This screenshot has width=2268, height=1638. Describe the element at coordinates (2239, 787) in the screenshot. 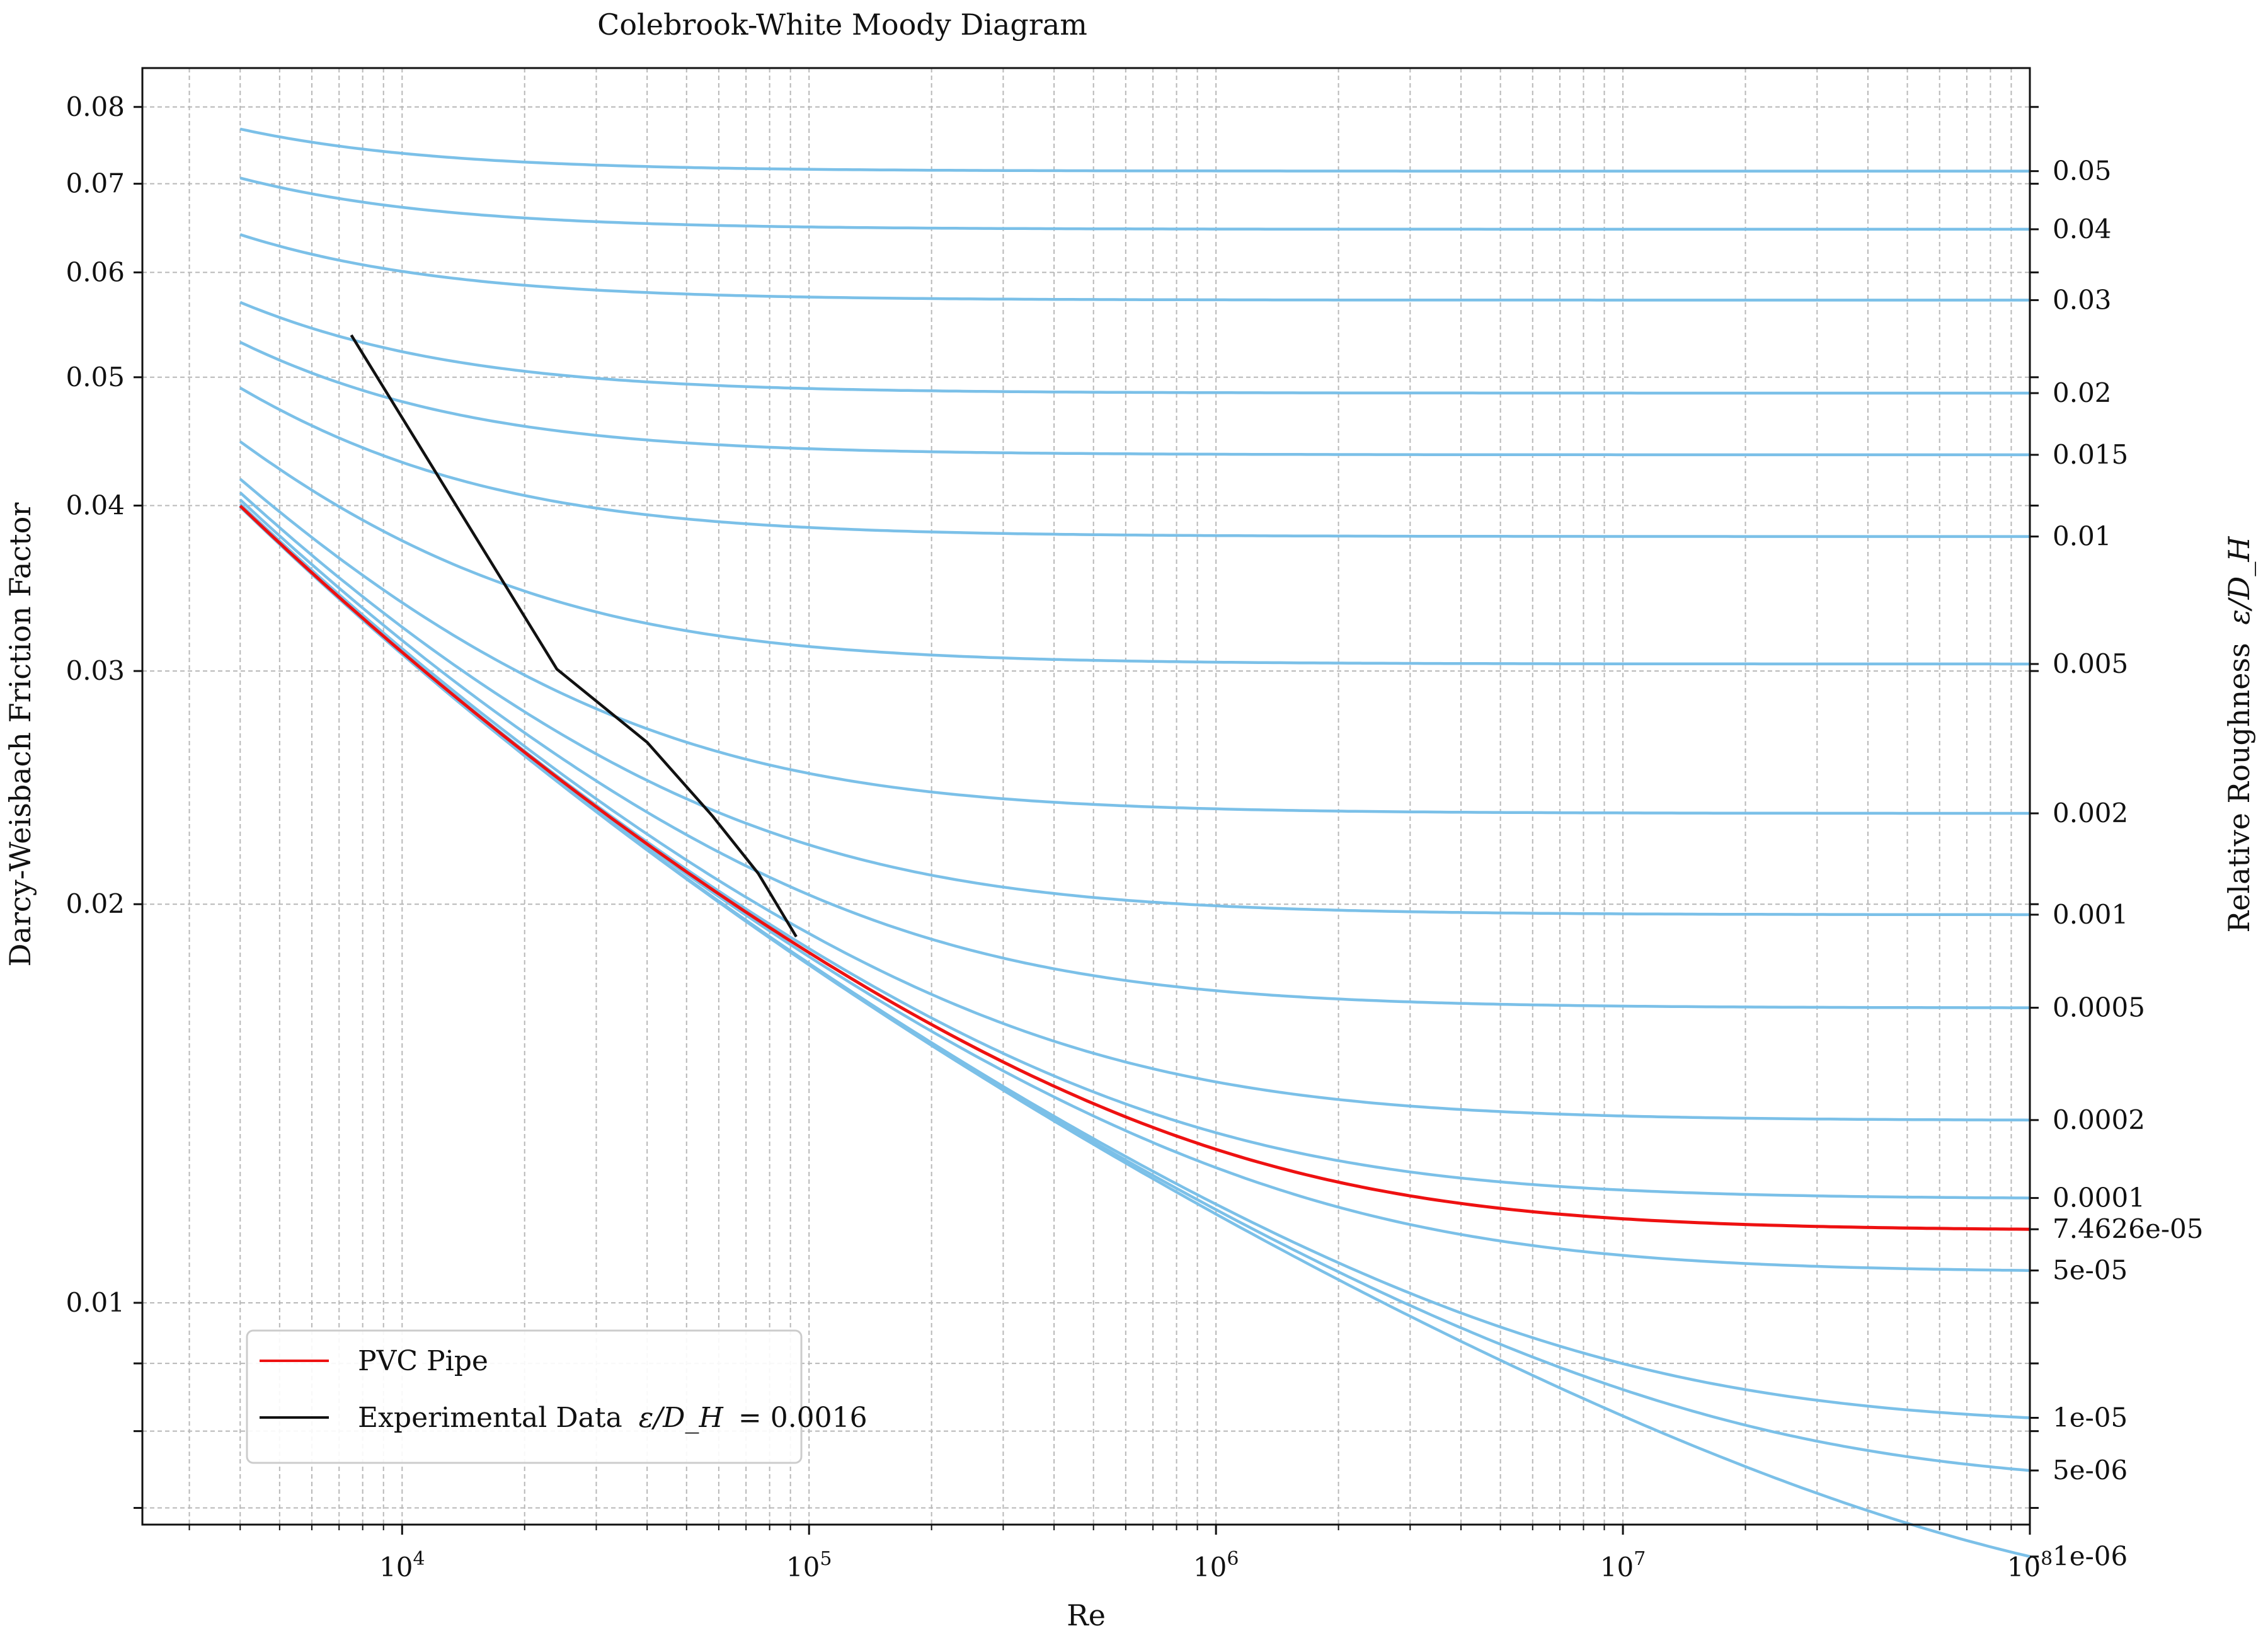

I see `right-axis-label-text: Relative Roughness` at that location.